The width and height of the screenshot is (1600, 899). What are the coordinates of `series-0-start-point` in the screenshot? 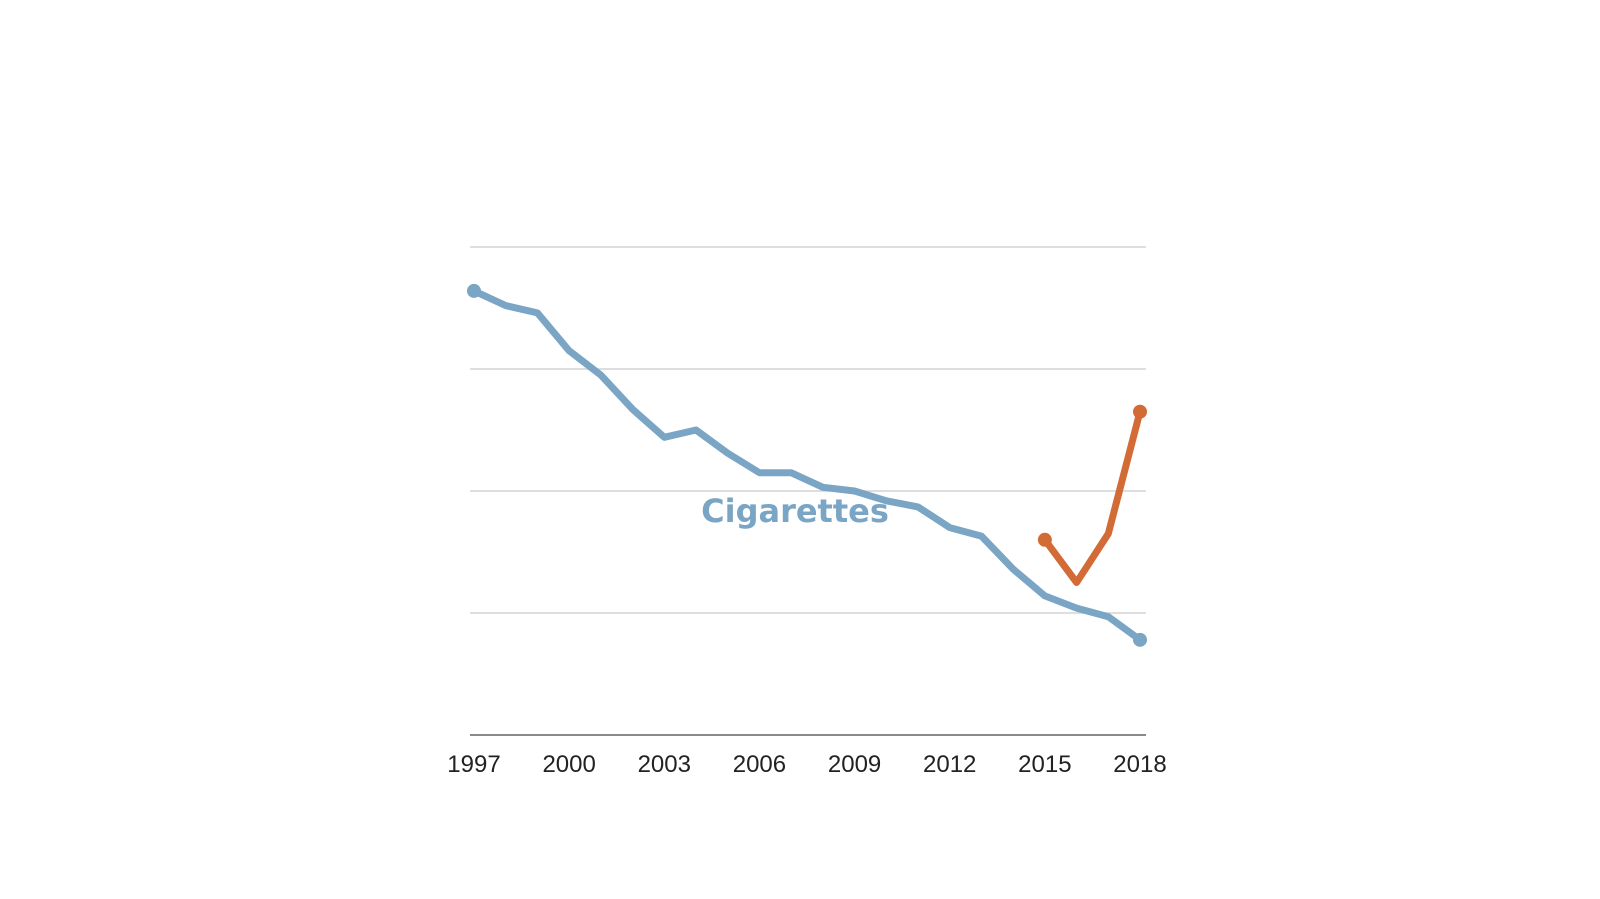 It's located at (474, 290).